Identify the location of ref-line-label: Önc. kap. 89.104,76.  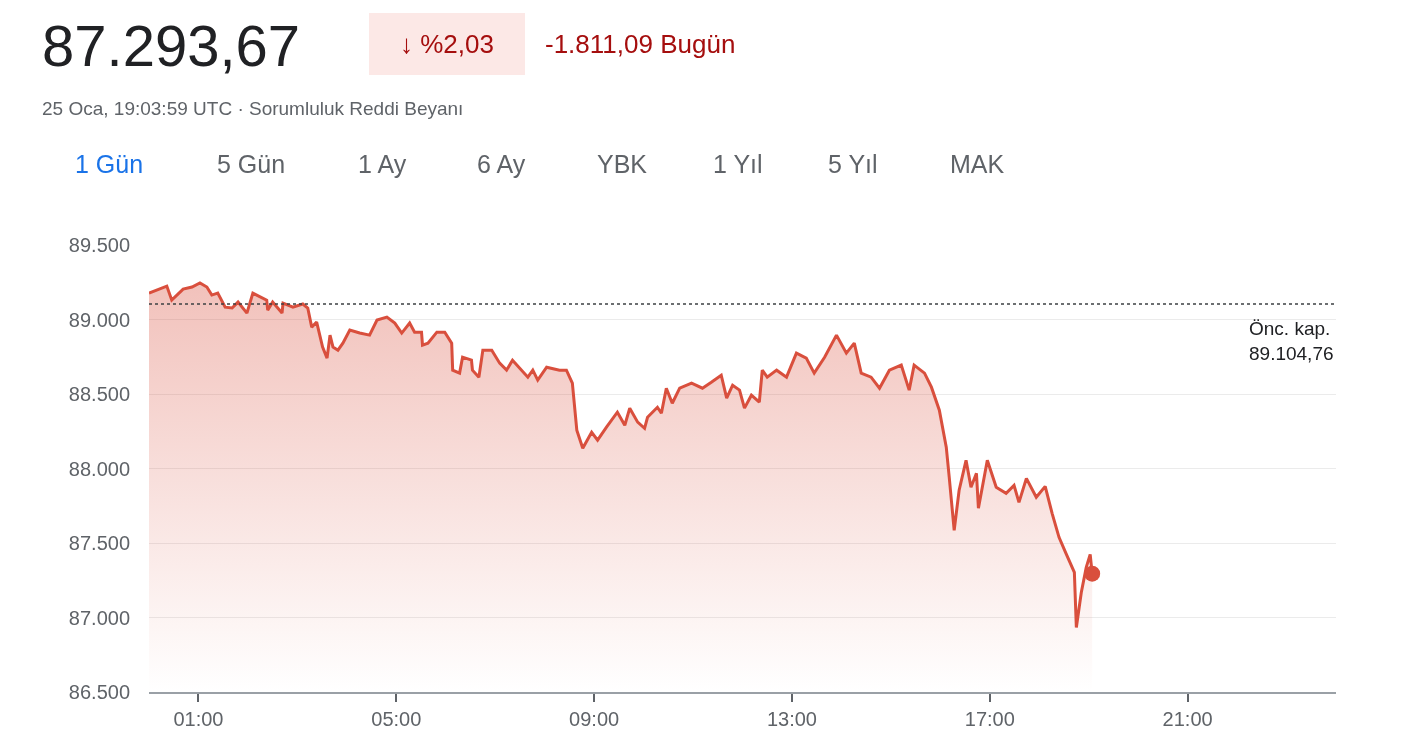
(1291, 341).